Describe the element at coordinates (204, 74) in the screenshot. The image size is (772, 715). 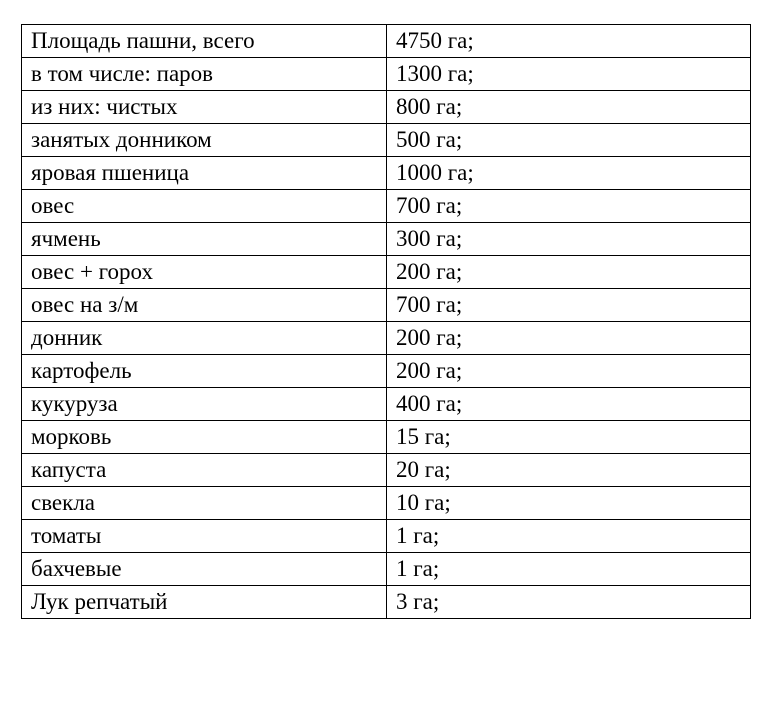
I see `crop-name-cell: в том числе: паров` at that location.